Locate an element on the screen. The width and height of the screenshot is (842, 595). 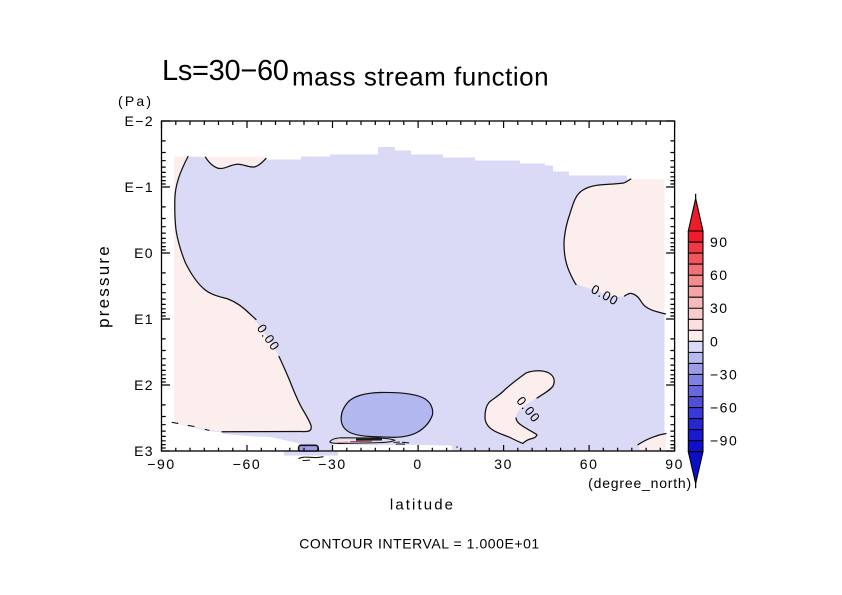
svg-text: (degree_north) is located at coordinates (640, 483).